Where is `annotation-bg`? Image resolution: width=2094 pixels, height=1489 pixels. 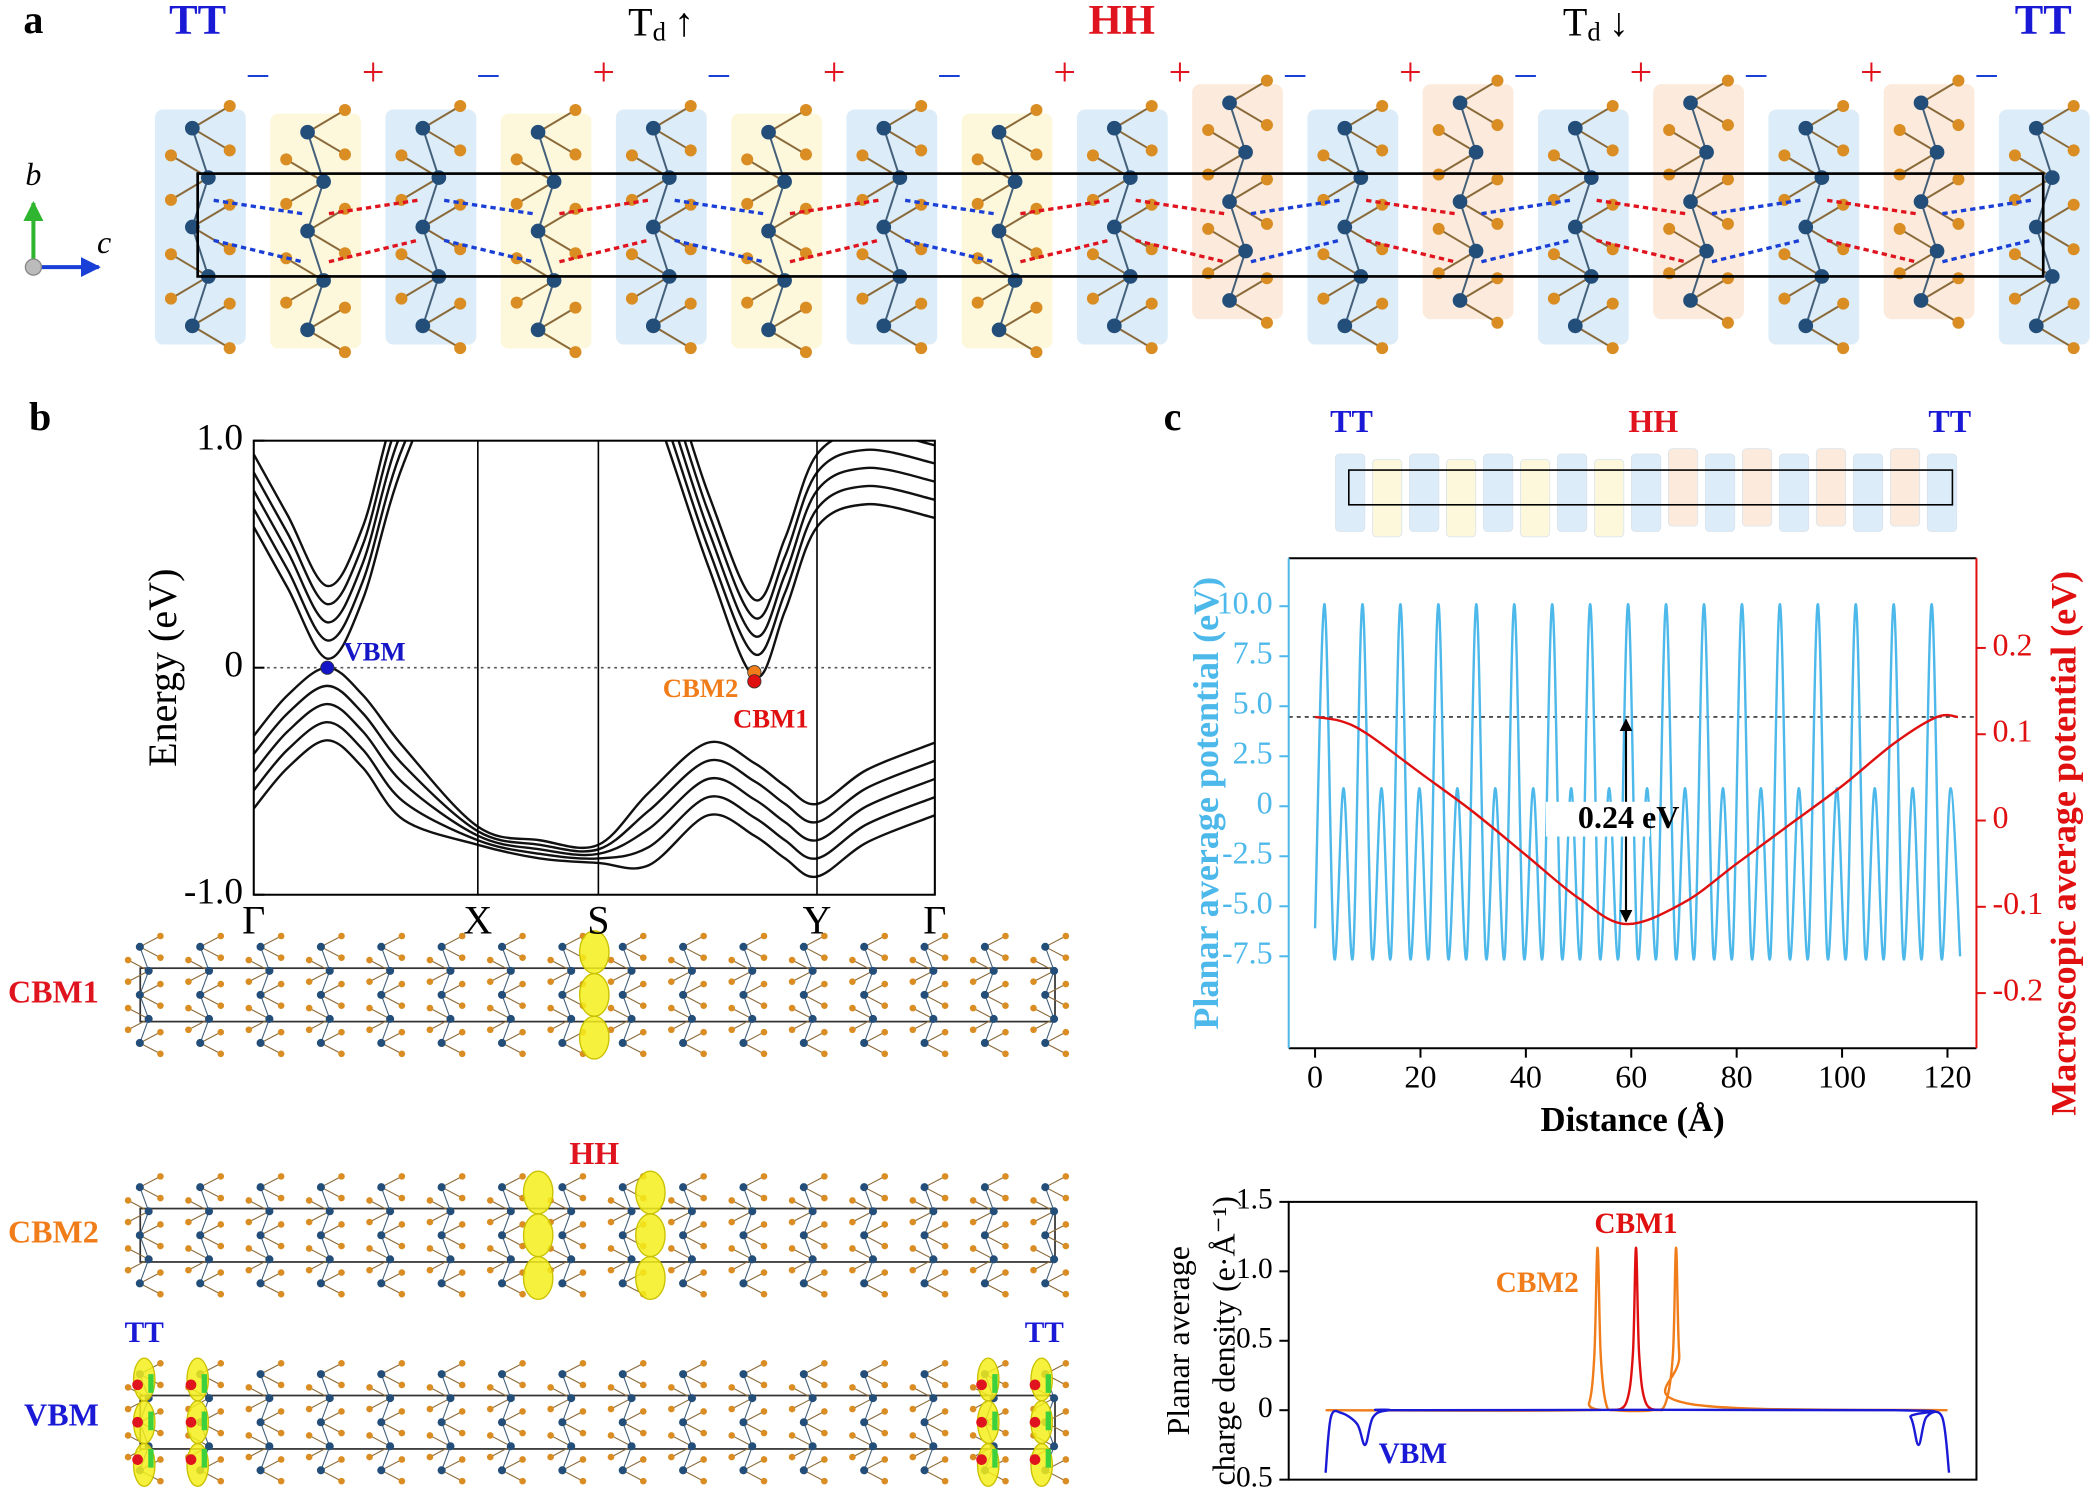
annotation-bg is located at coordinates (1598, 819).